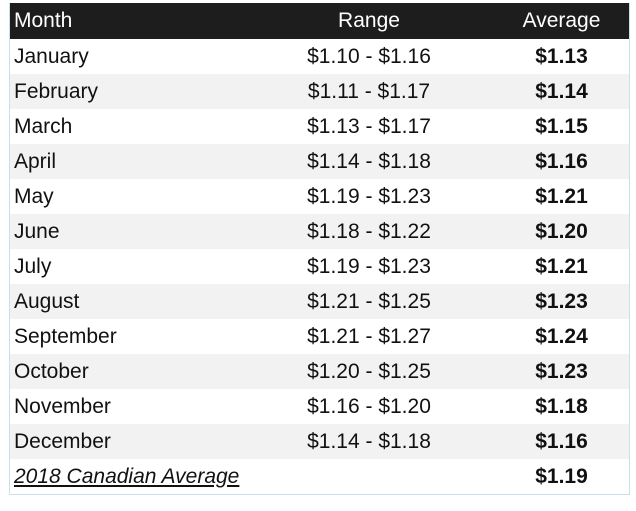 The image size is (636, 511). Describe the element at coordinates (561, 126) in the screenshot. I see `average-cell: $1.15` at that location.